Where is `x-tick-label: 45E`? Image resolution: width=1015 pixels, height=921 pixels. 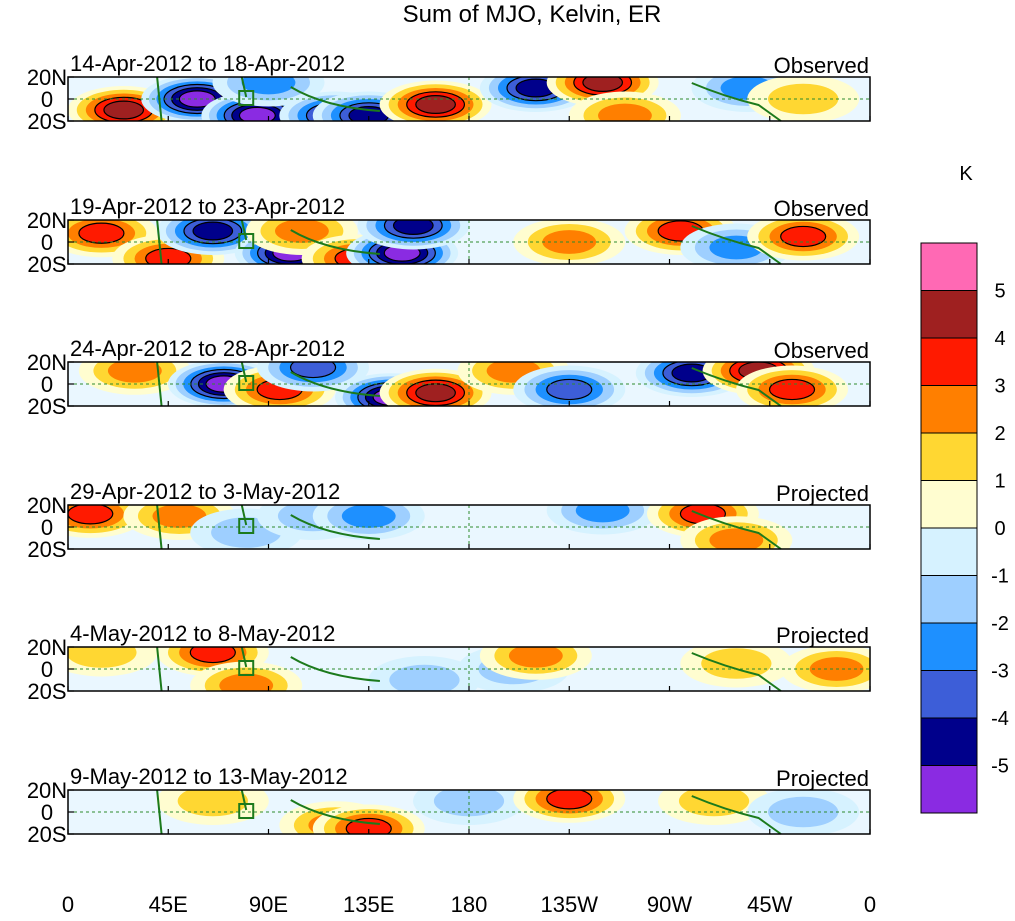 x-tick-label: 45E is located at coordinates (168, 904).